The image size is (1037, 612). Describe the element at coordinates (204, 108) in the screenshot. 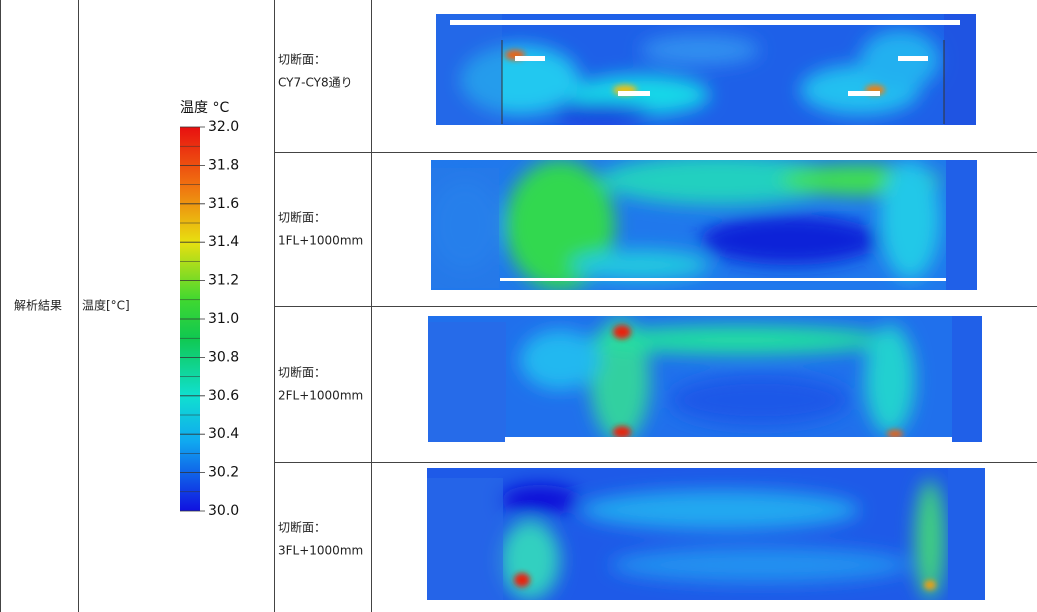

I see `legend-title: 温度 °C` at that location.